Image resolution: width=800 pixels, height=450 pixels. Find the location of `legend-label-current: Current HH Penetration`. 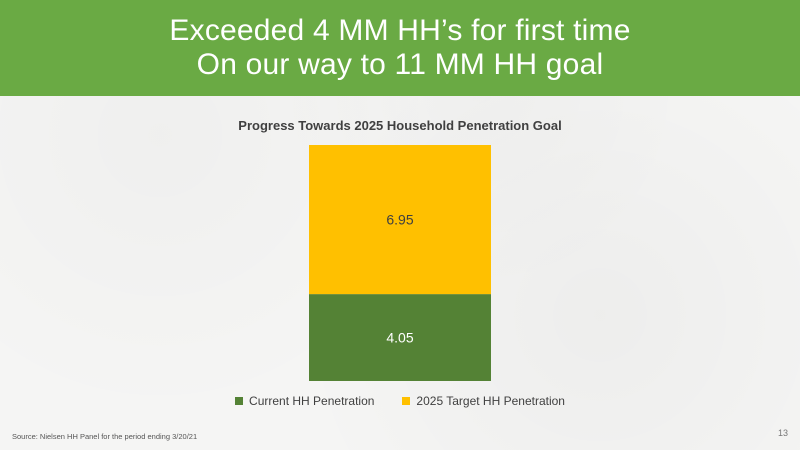

legend-label-current: Current HH Penetration is located at coordinates (312, 401).